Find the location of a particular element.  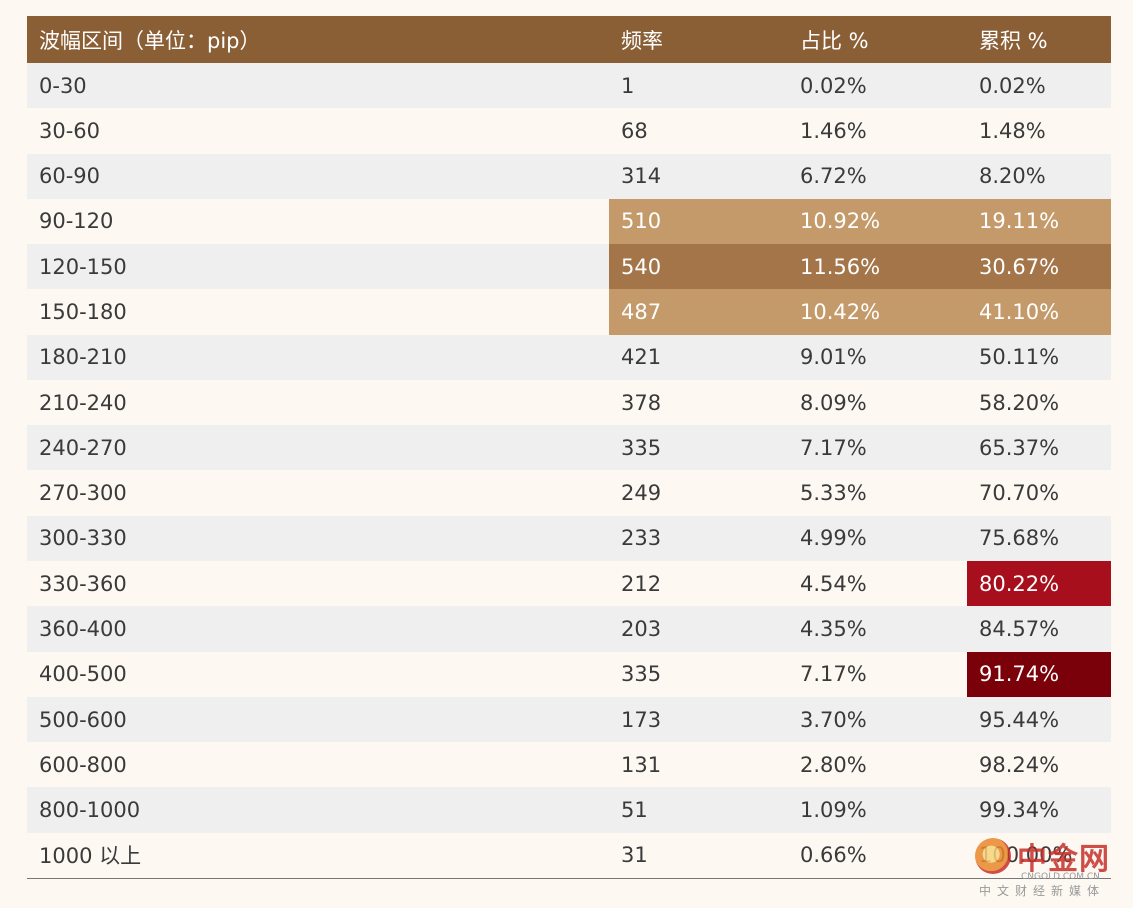

table-row: 150-180 487 10.42% 41.10% is located at coordinates (569, 312).